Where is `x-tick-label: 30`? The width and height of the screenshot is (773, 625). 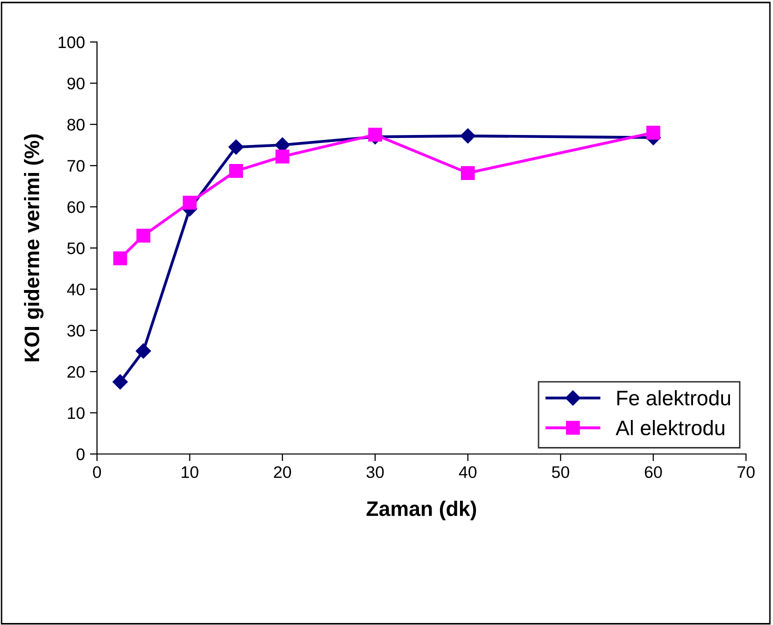
x-tick-label: 30 is located at coordinates (375, 472).